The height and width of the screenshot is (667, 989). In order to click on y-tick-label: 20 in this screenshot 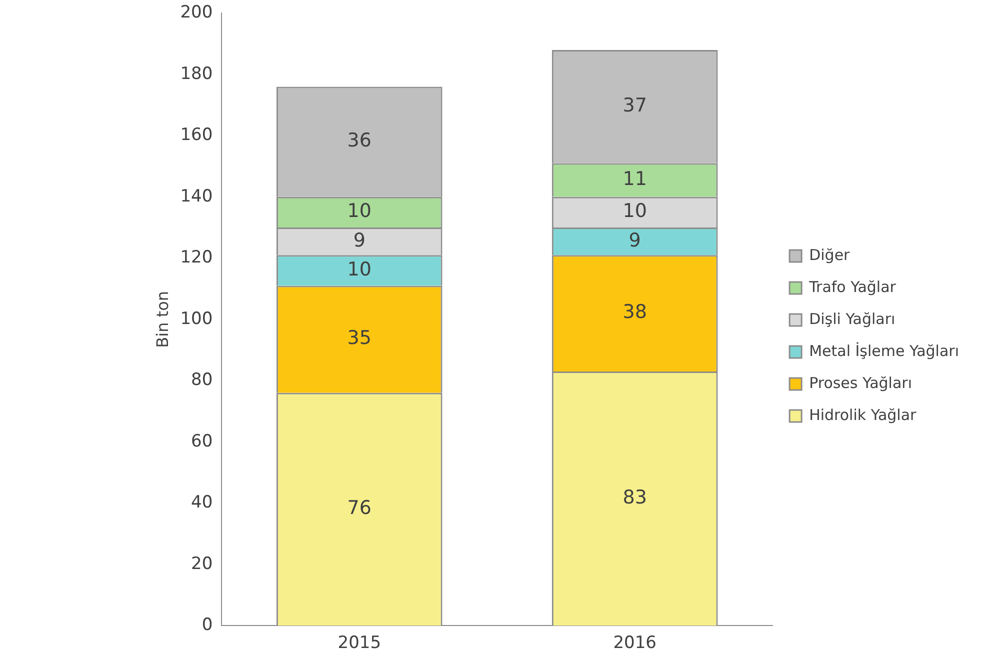, I will do `click(202, 564)`.